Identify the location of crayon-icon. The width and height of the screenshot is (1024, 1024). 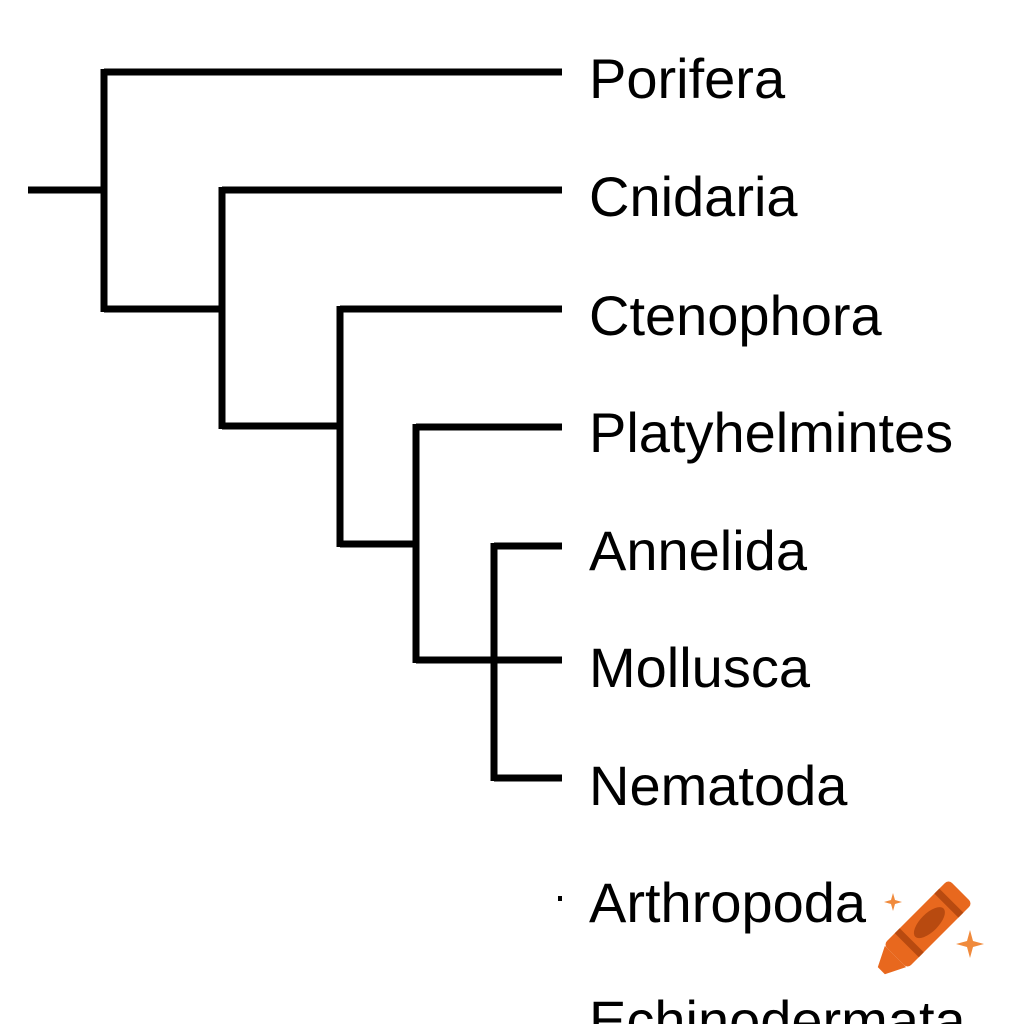
(930, 928).